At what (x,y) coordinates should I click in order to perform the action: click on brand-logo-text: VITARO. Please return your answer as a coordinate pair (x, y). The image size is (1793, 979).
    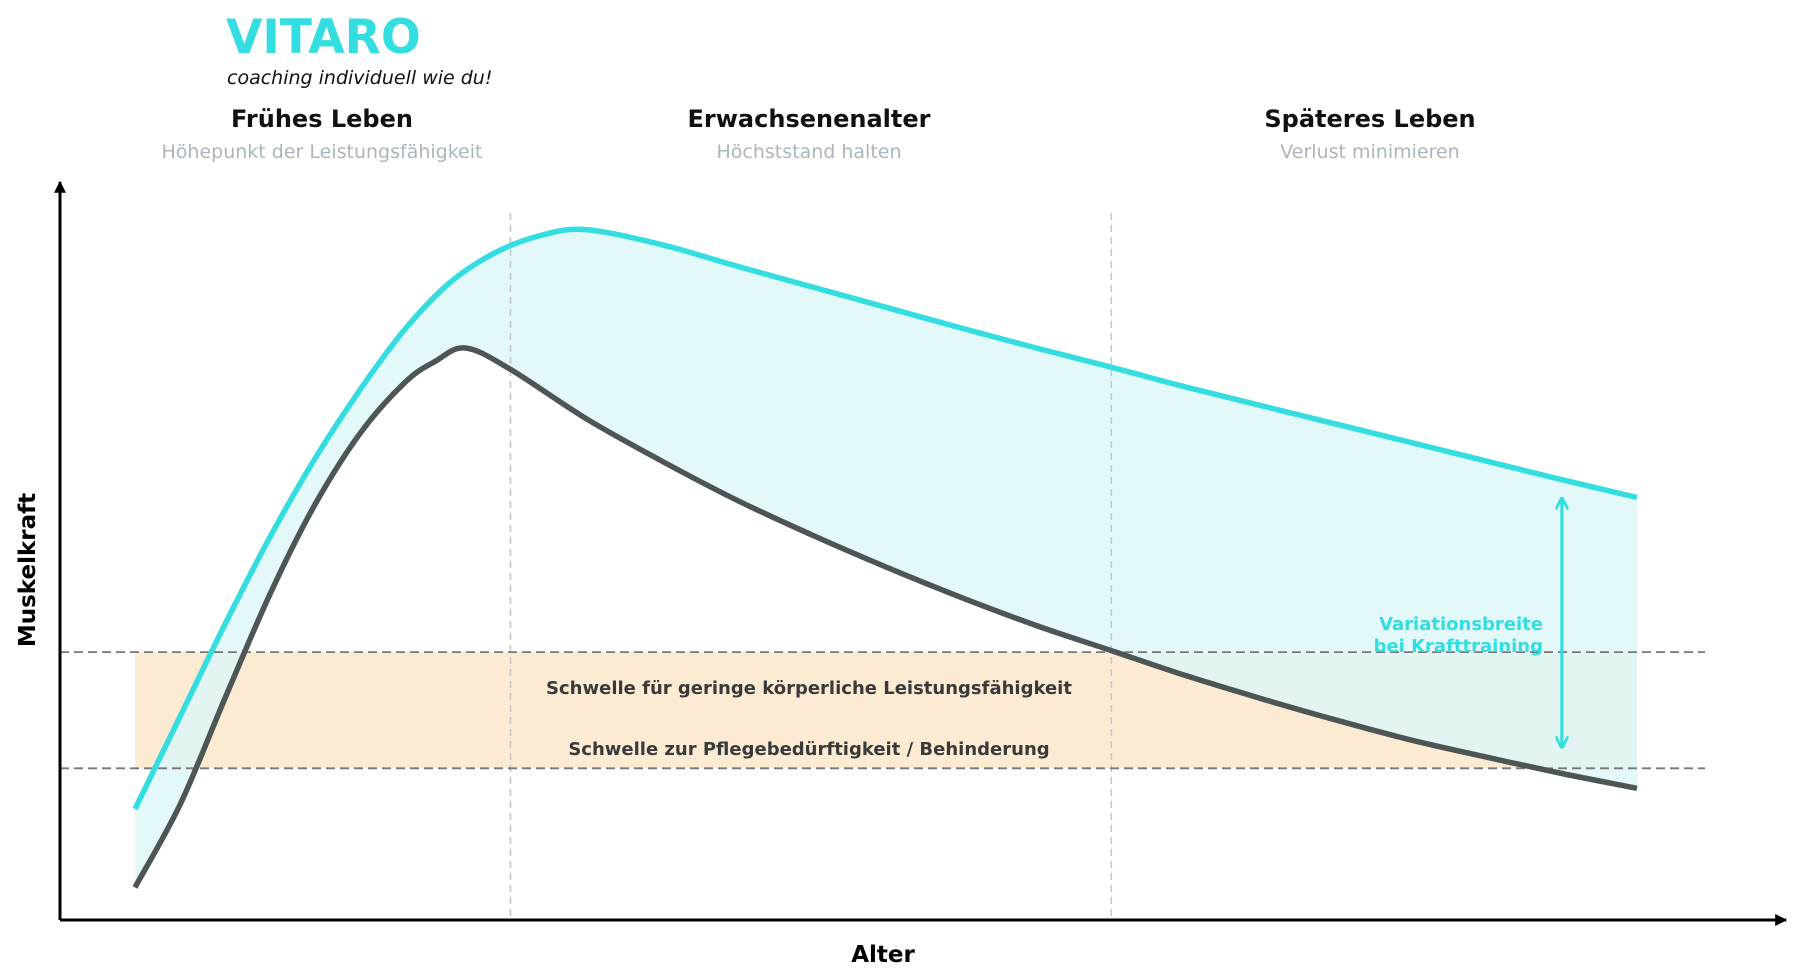
    Looking at the image, I should click on (323, 37).